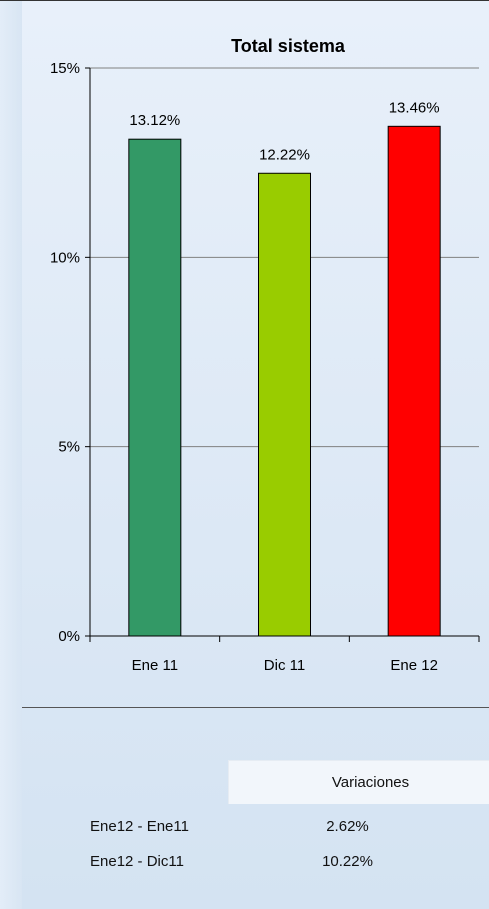  I want to click on y-tick-label: 15%, so click(65, 68).